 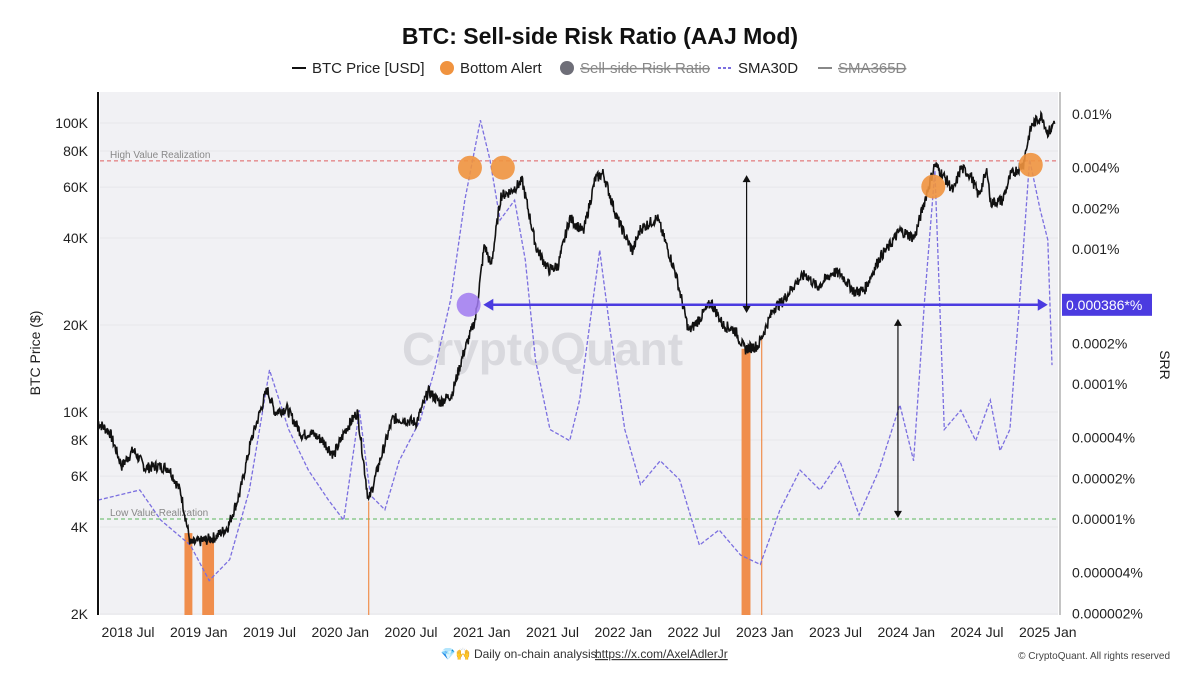 I want to click on y-right-tick: 0.00001%, so click(x=1103, y=519).